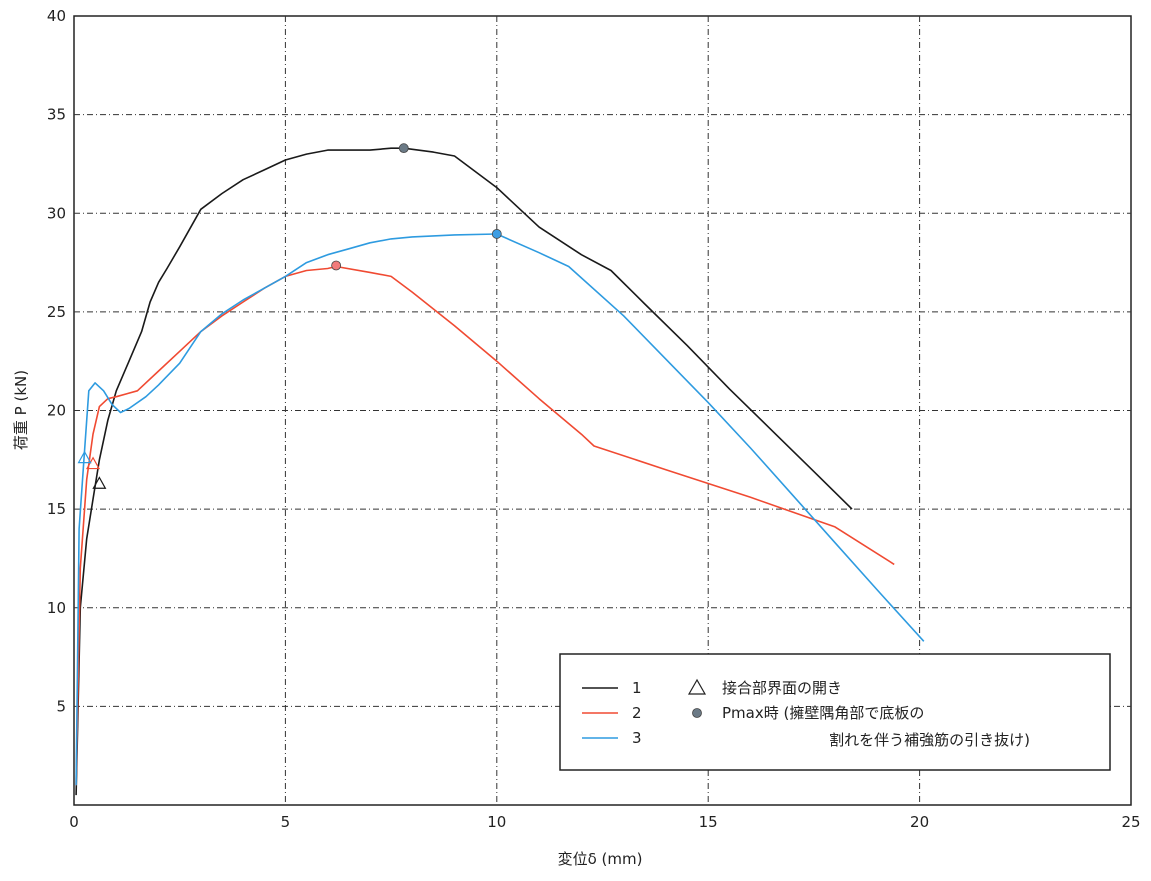 The image size is (1151, 881). I want to click on legend-label-2: 2, so click(637, 713).